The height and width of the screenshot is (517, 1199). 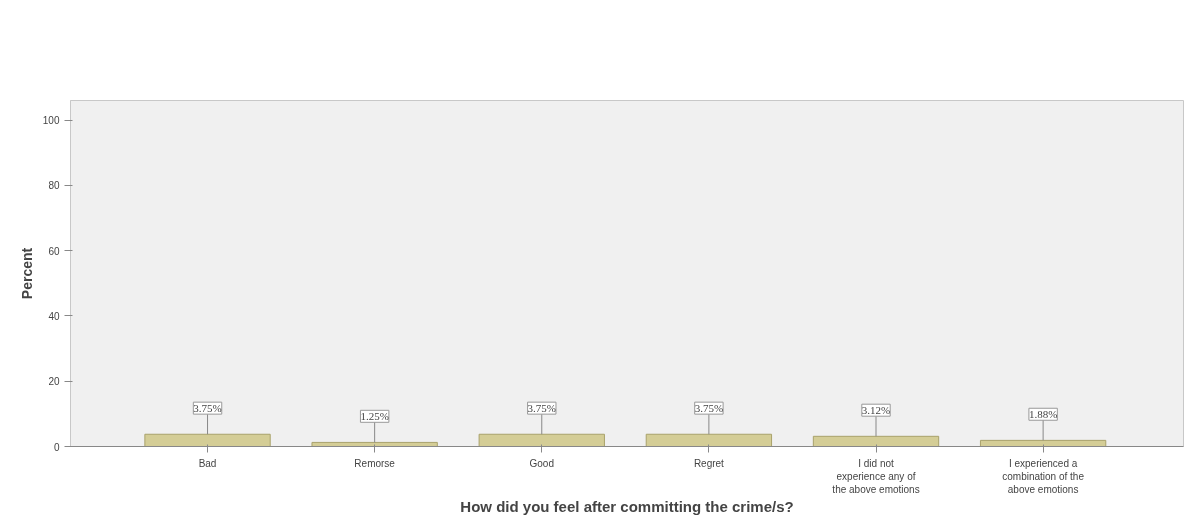 I want to click on x-tick-label: Good, so click(x=542, y=463).